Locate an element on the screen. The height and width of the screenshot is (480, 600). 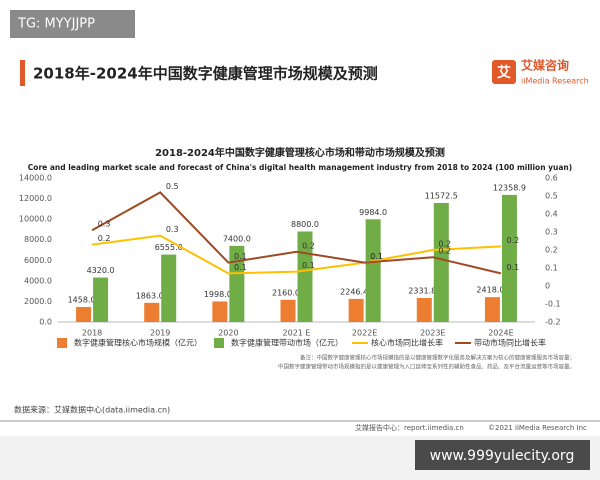
bar-label: 2331.8 is located at coordinates (422, 291).